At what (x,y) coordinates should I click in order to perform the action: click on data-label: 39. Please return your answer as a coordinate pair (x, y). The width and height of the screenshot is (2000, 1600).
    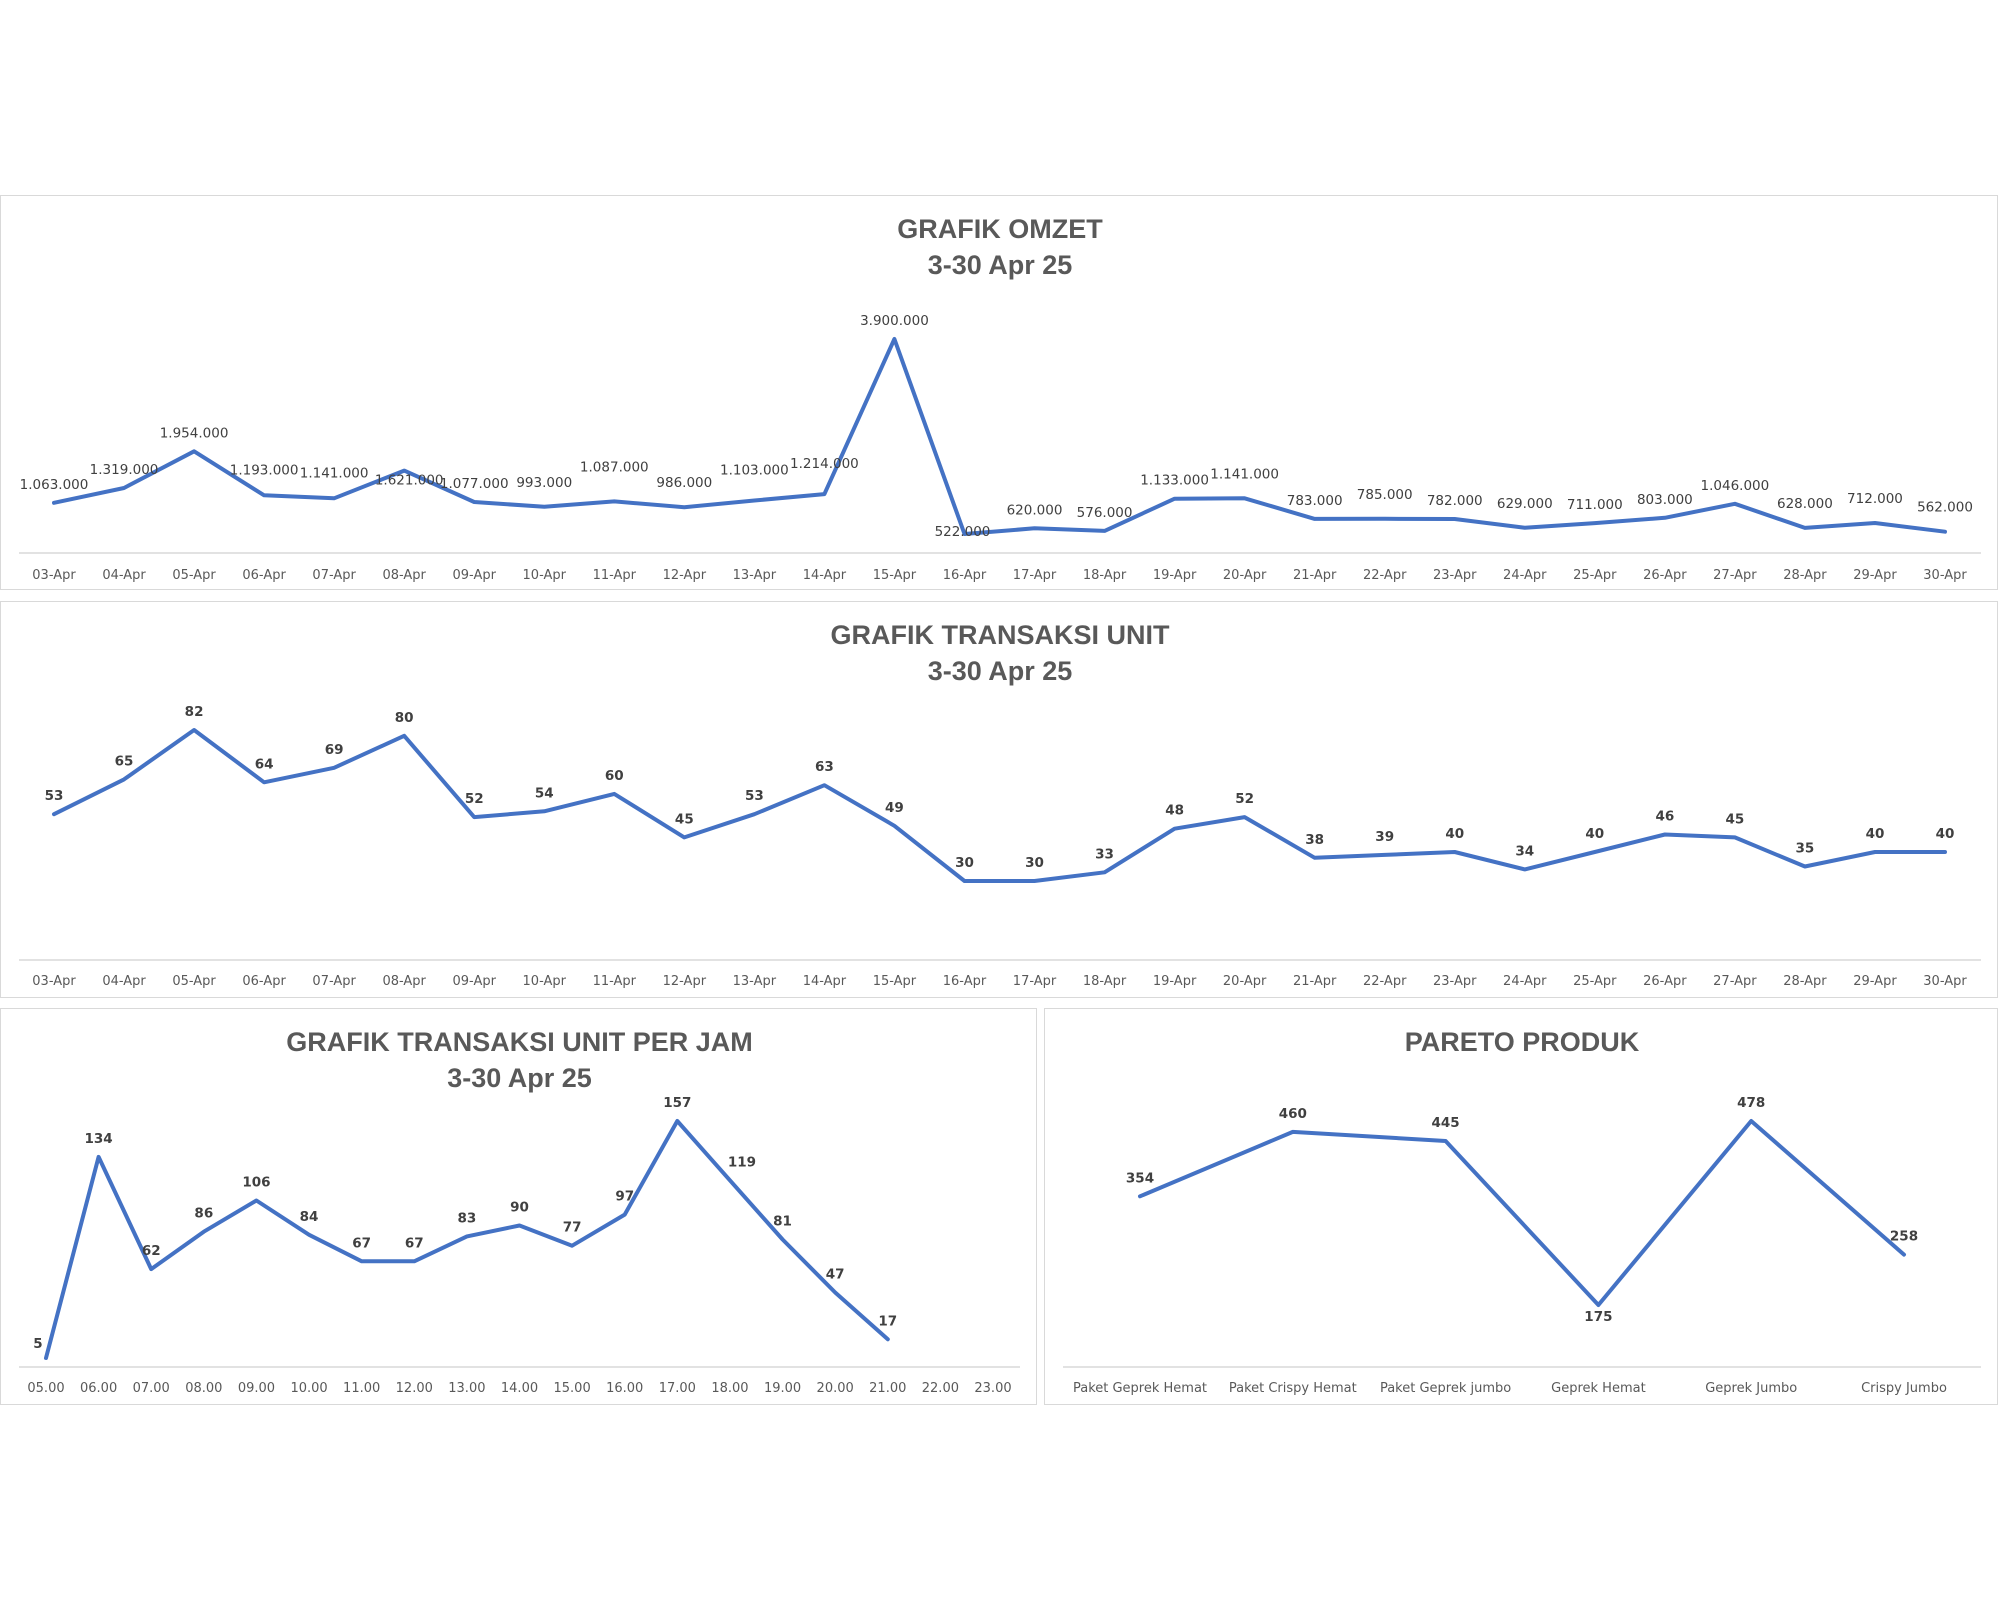
    Looking at the image, I should click on (1384, 837).